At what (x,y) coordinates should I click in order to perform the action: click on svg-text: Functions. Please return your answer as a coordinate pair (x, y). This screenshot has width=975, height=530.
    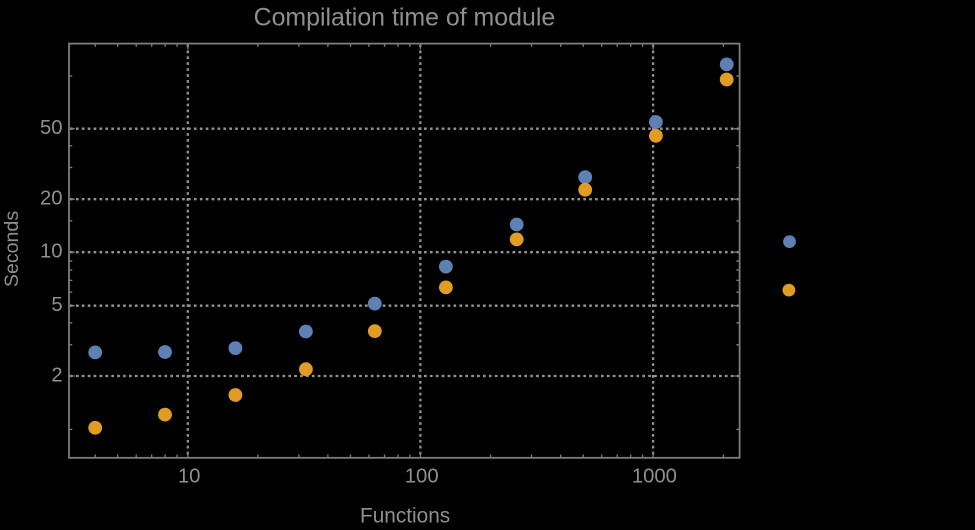
    Looking at the image, I should click on (405, 514).